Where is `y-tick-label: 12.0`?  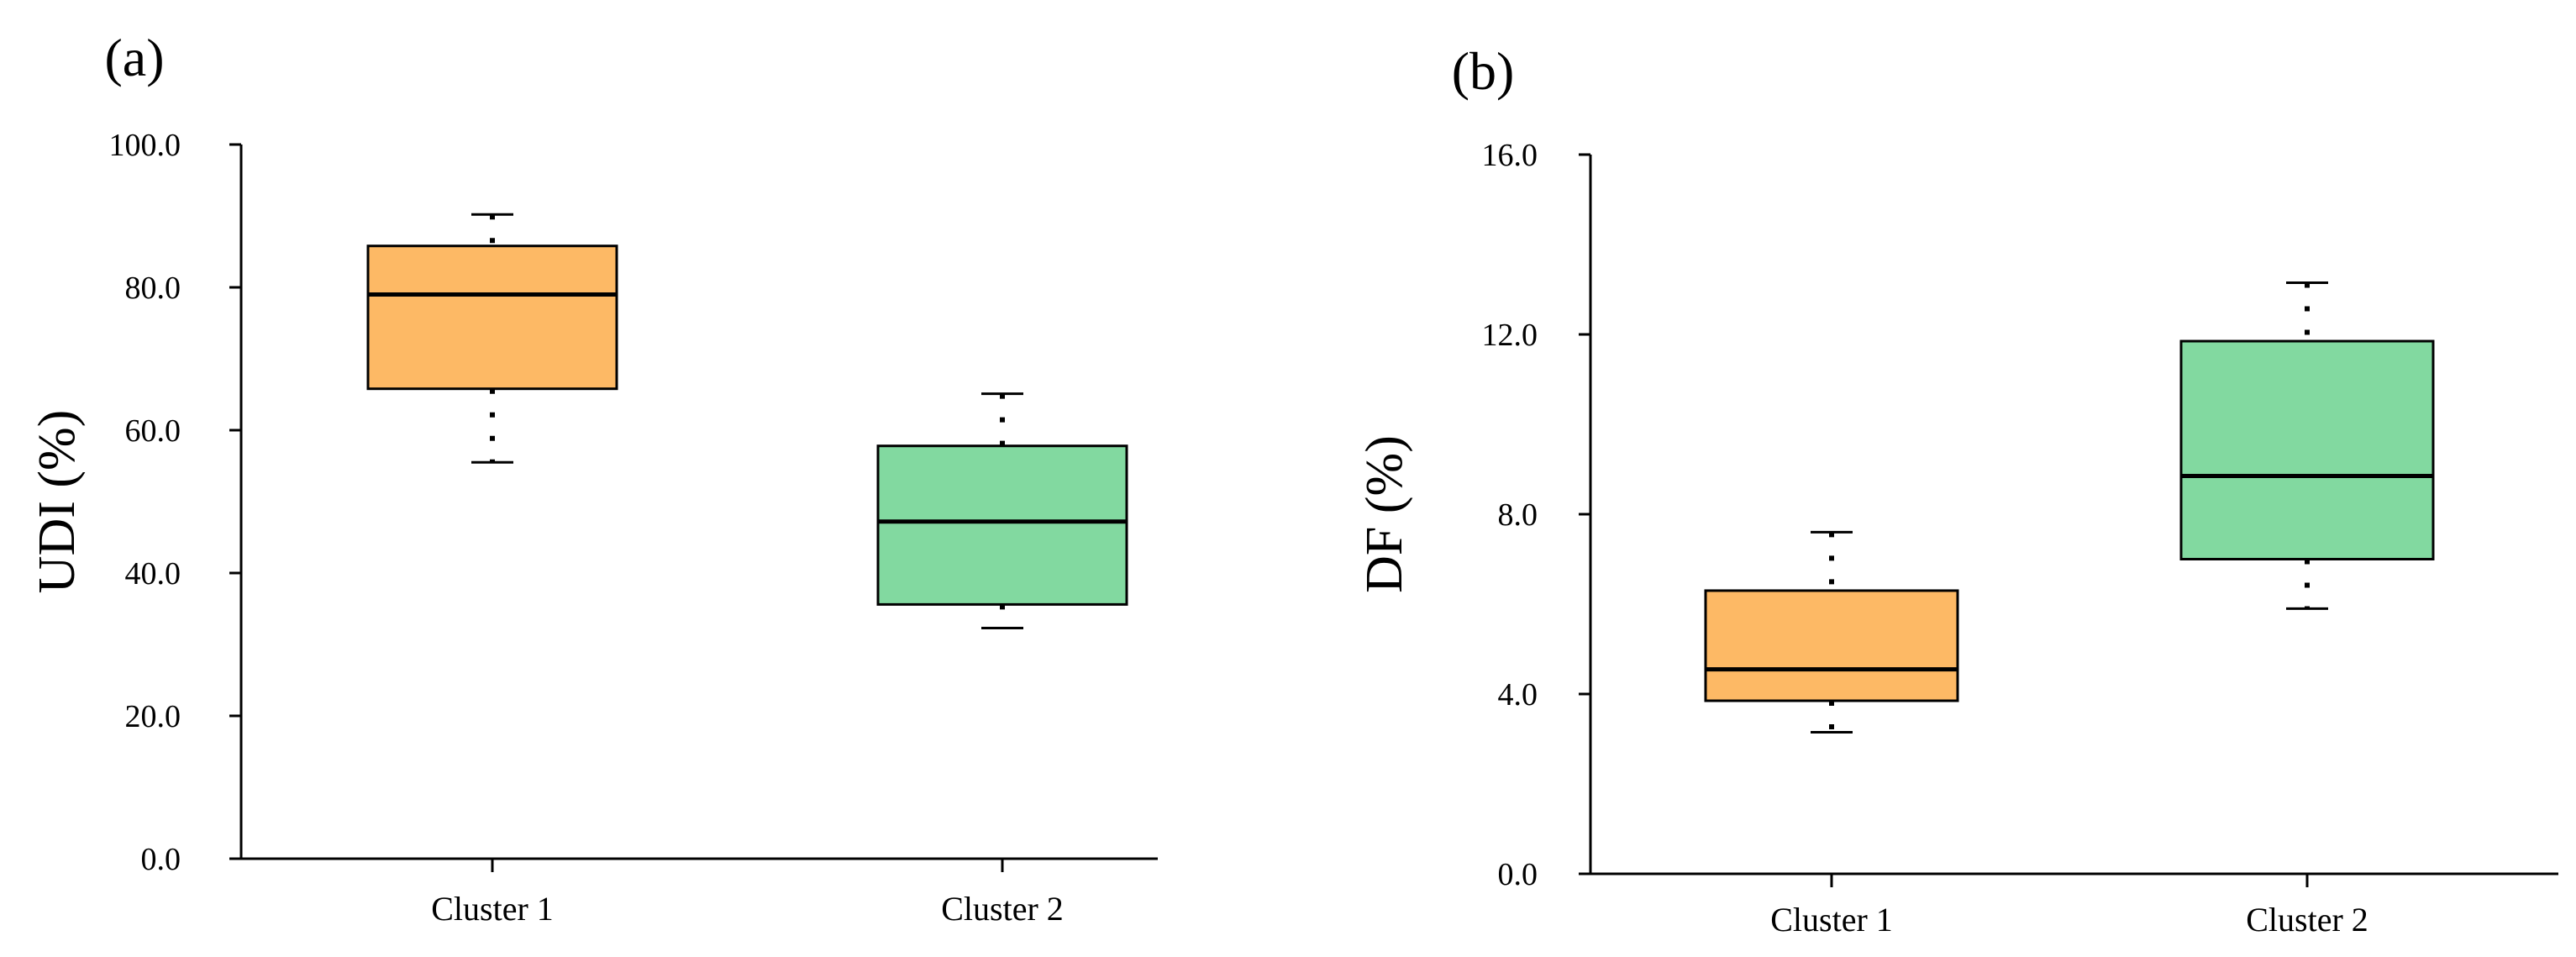 y-tick-label: 12.0 is located at coordinates (1510, 335).